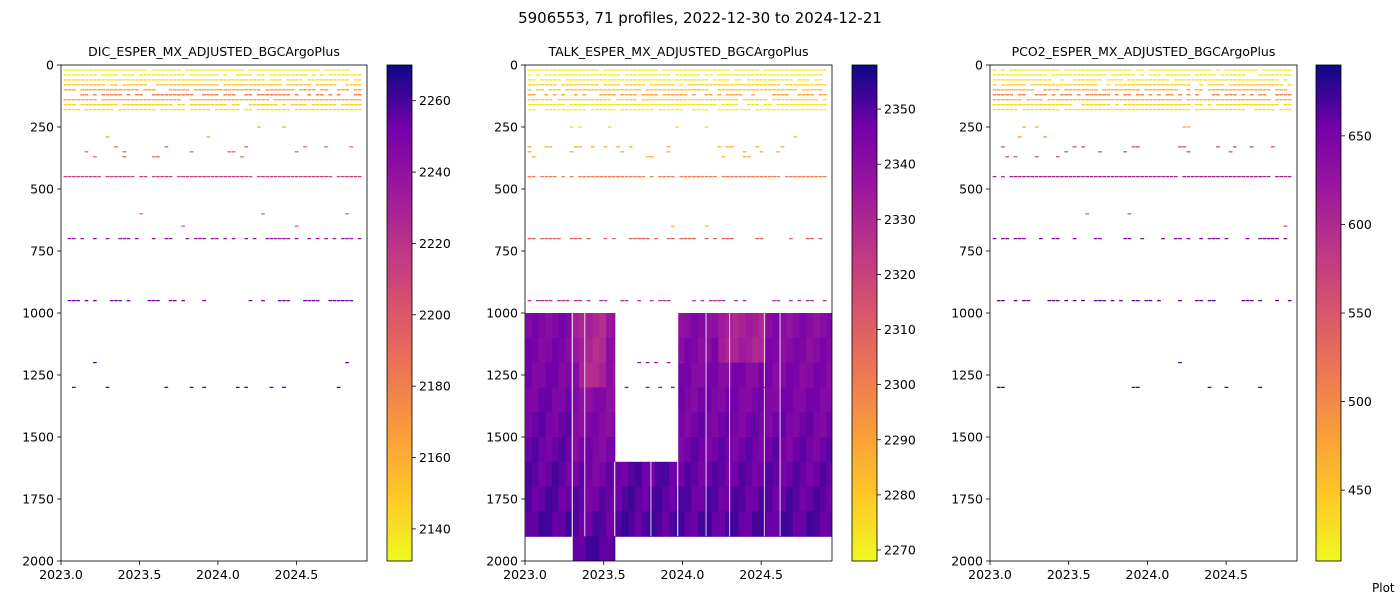 The width and height of the screenshot is (1400, 600). I want to click on colorbar-tick-label: 600, so click(1360, 224).